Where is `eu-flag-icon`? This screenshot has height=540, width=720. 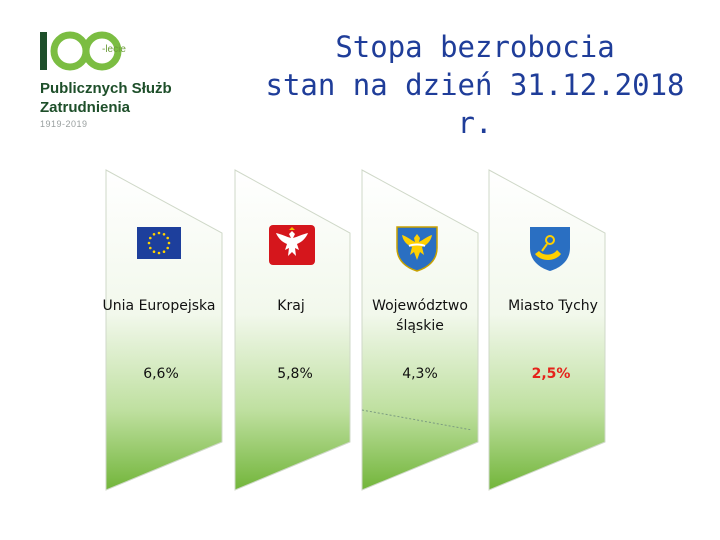 eu-flag-icon is located at coordinates (159, 243).